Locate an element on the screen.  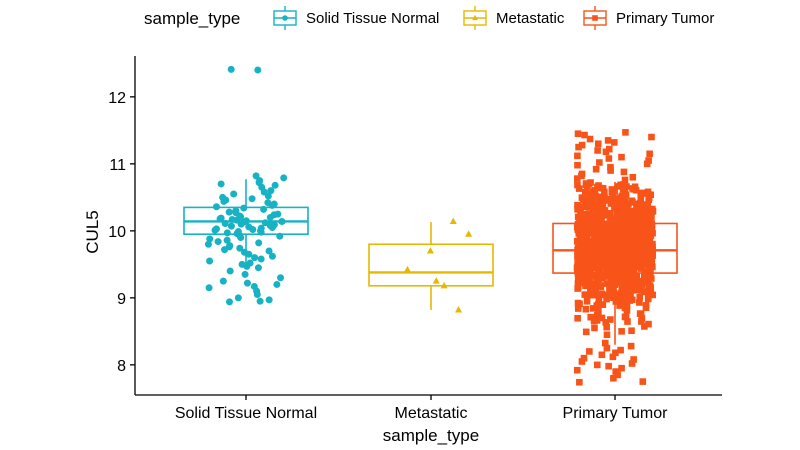
legend-title: sample_type is located at coordinates (192, 18).